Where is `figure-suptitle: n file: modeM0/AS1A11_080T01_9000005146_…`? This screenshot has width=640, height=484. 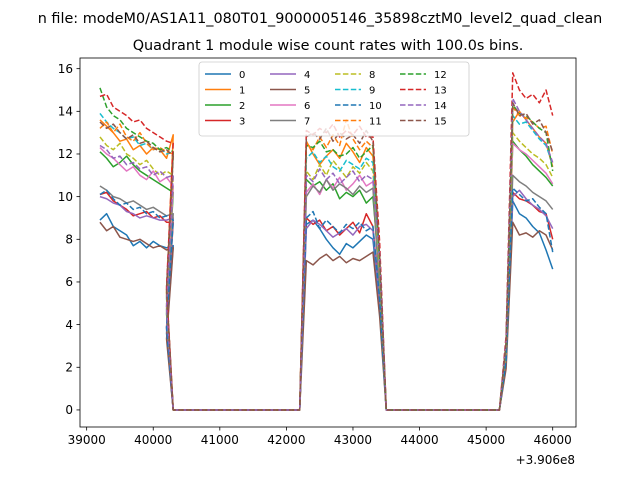 figure-suptitle: n file: modeM0/AS1A11_080T01_9000005146_… is located at coordinates (320, 19).